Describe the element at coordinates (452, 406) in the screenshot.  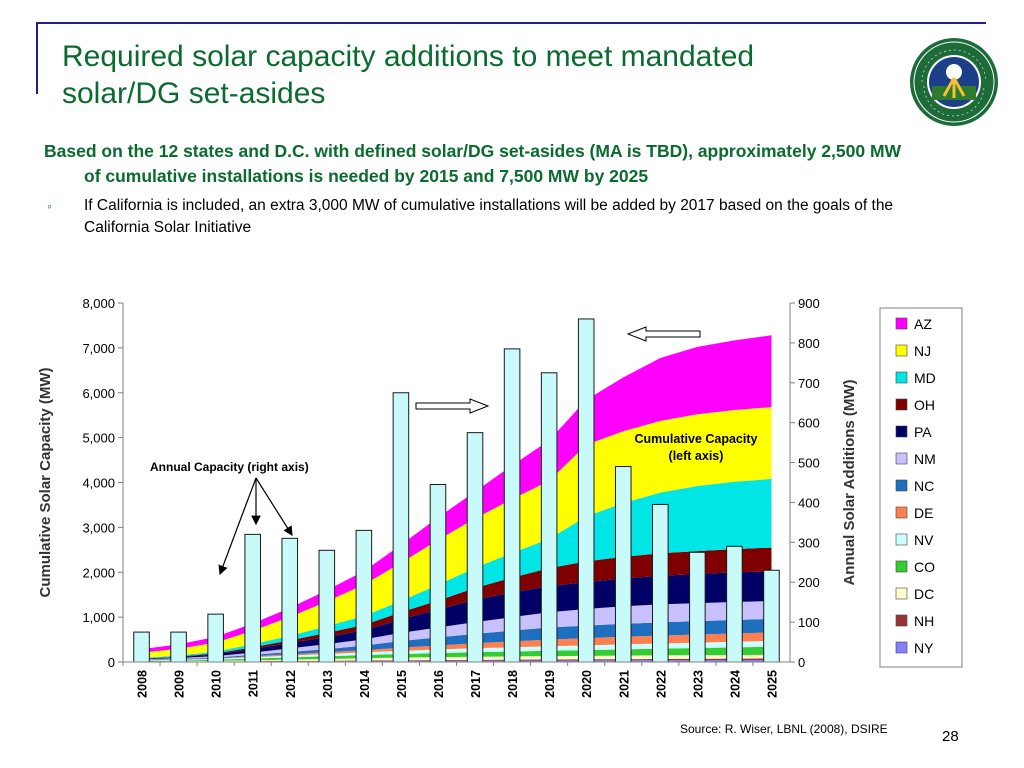
I see `right-pointing-block-arrow` at that location.